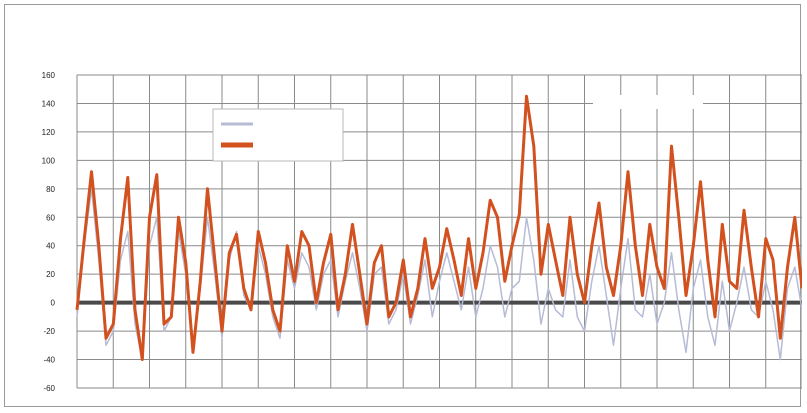  I want to click on y-tick-label: 20, so click(50, 274).